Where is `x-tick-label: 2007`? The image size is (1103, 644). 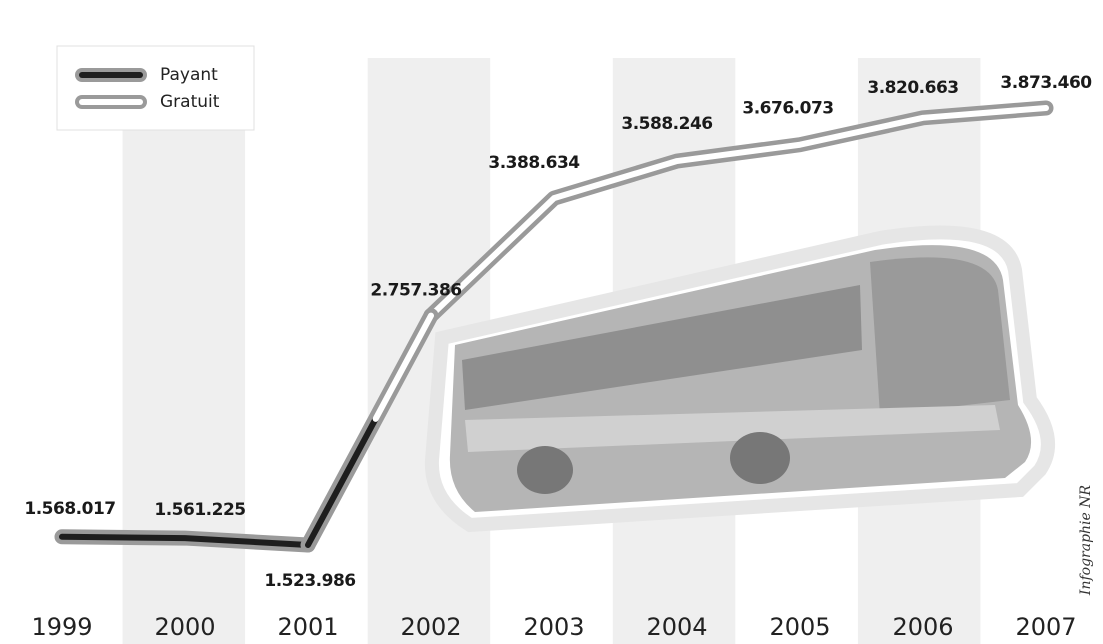
x-tick-label: 2007 is located at coordinates (1045, 627).